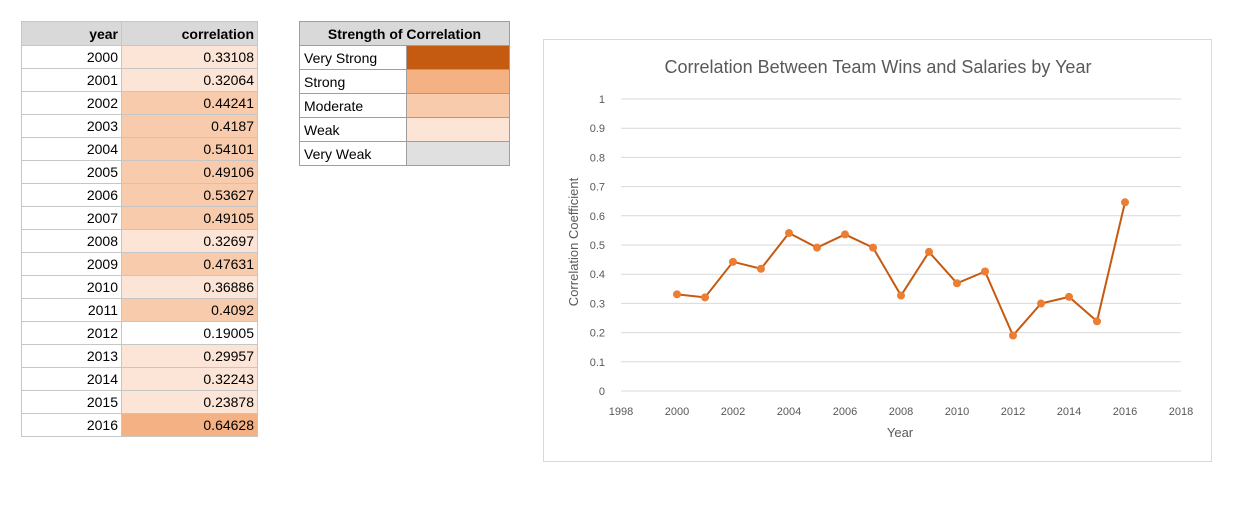  Describe the element at coordinates (353, 105) in the screenshot. I see `legend-label: Moderate` at that location.